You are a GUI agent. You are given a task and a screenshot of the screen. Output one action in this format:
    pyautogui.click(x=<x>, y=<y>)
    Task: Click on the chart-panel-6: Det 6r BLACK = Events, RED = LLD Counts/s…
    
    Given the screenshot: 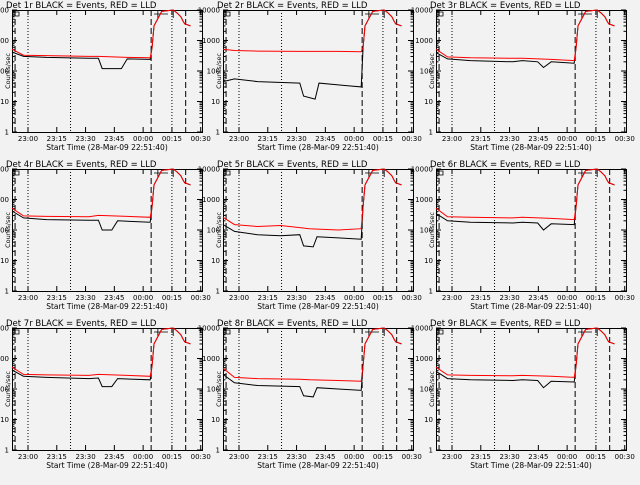 What is the action you would take?
    pyautogui.click(x=523, y=235)
    